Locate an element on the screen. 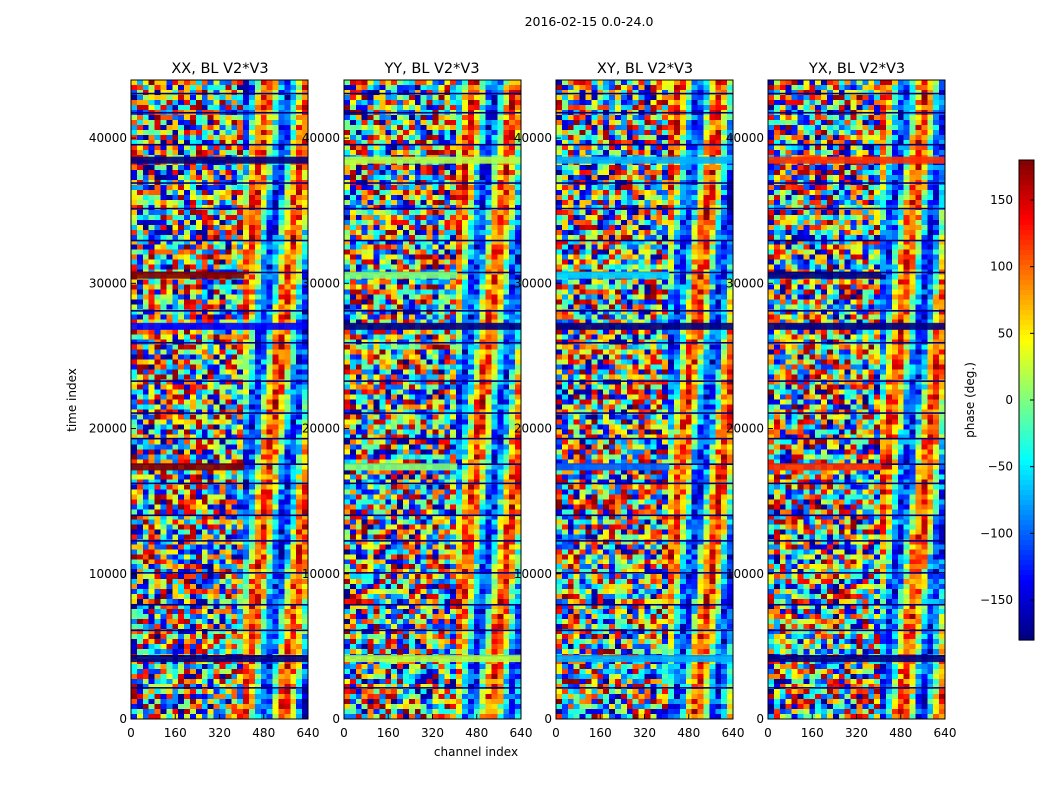  figure-title: 2016-02-15 0.0-24.0 is located at coordinates (589, 21).